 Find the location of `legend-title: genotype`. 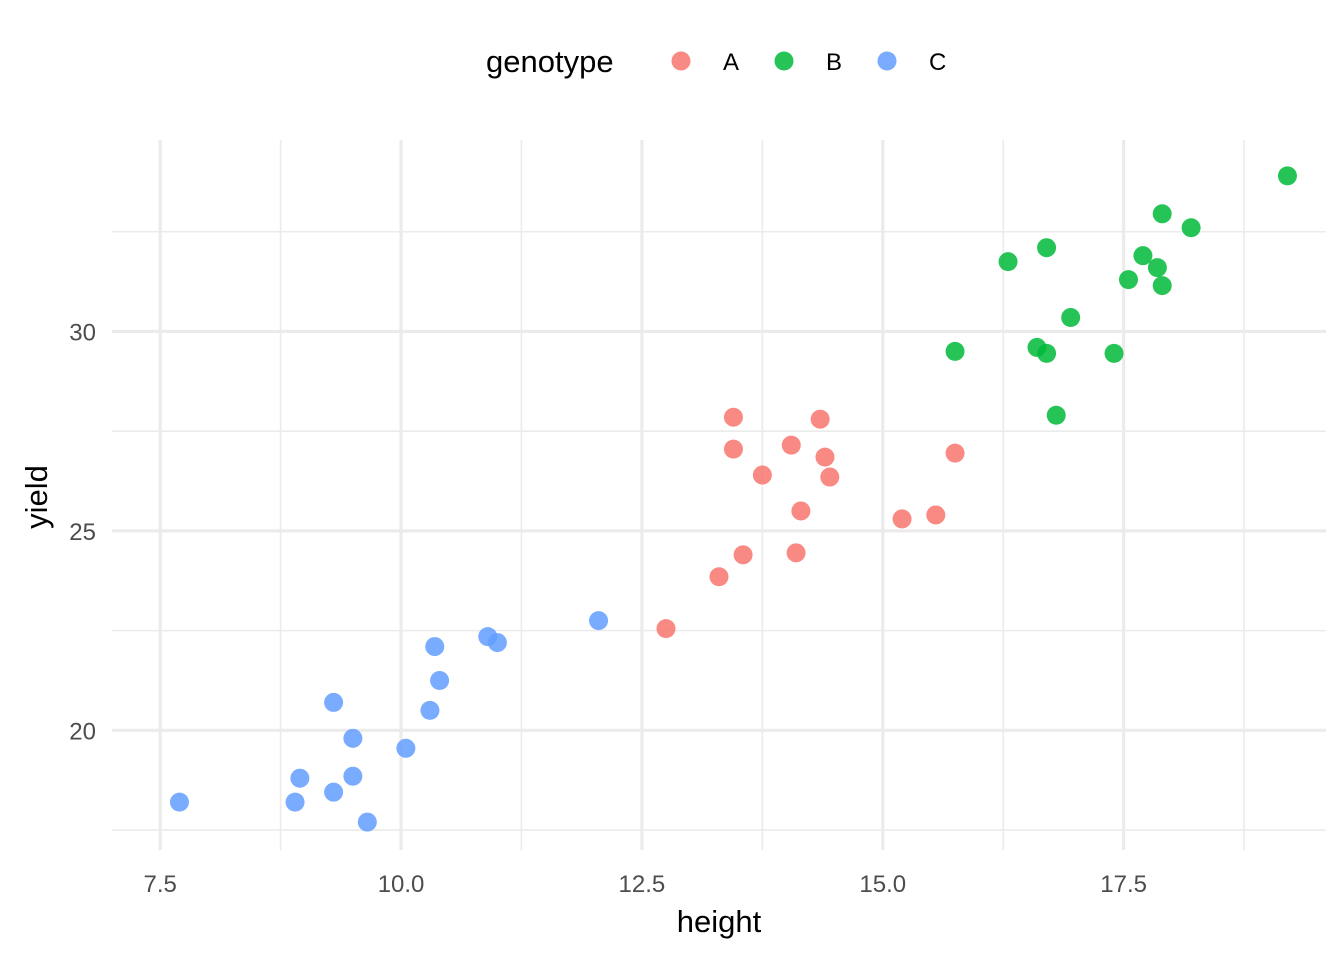

legend-title: genotype is located at coordinates (550, 61).